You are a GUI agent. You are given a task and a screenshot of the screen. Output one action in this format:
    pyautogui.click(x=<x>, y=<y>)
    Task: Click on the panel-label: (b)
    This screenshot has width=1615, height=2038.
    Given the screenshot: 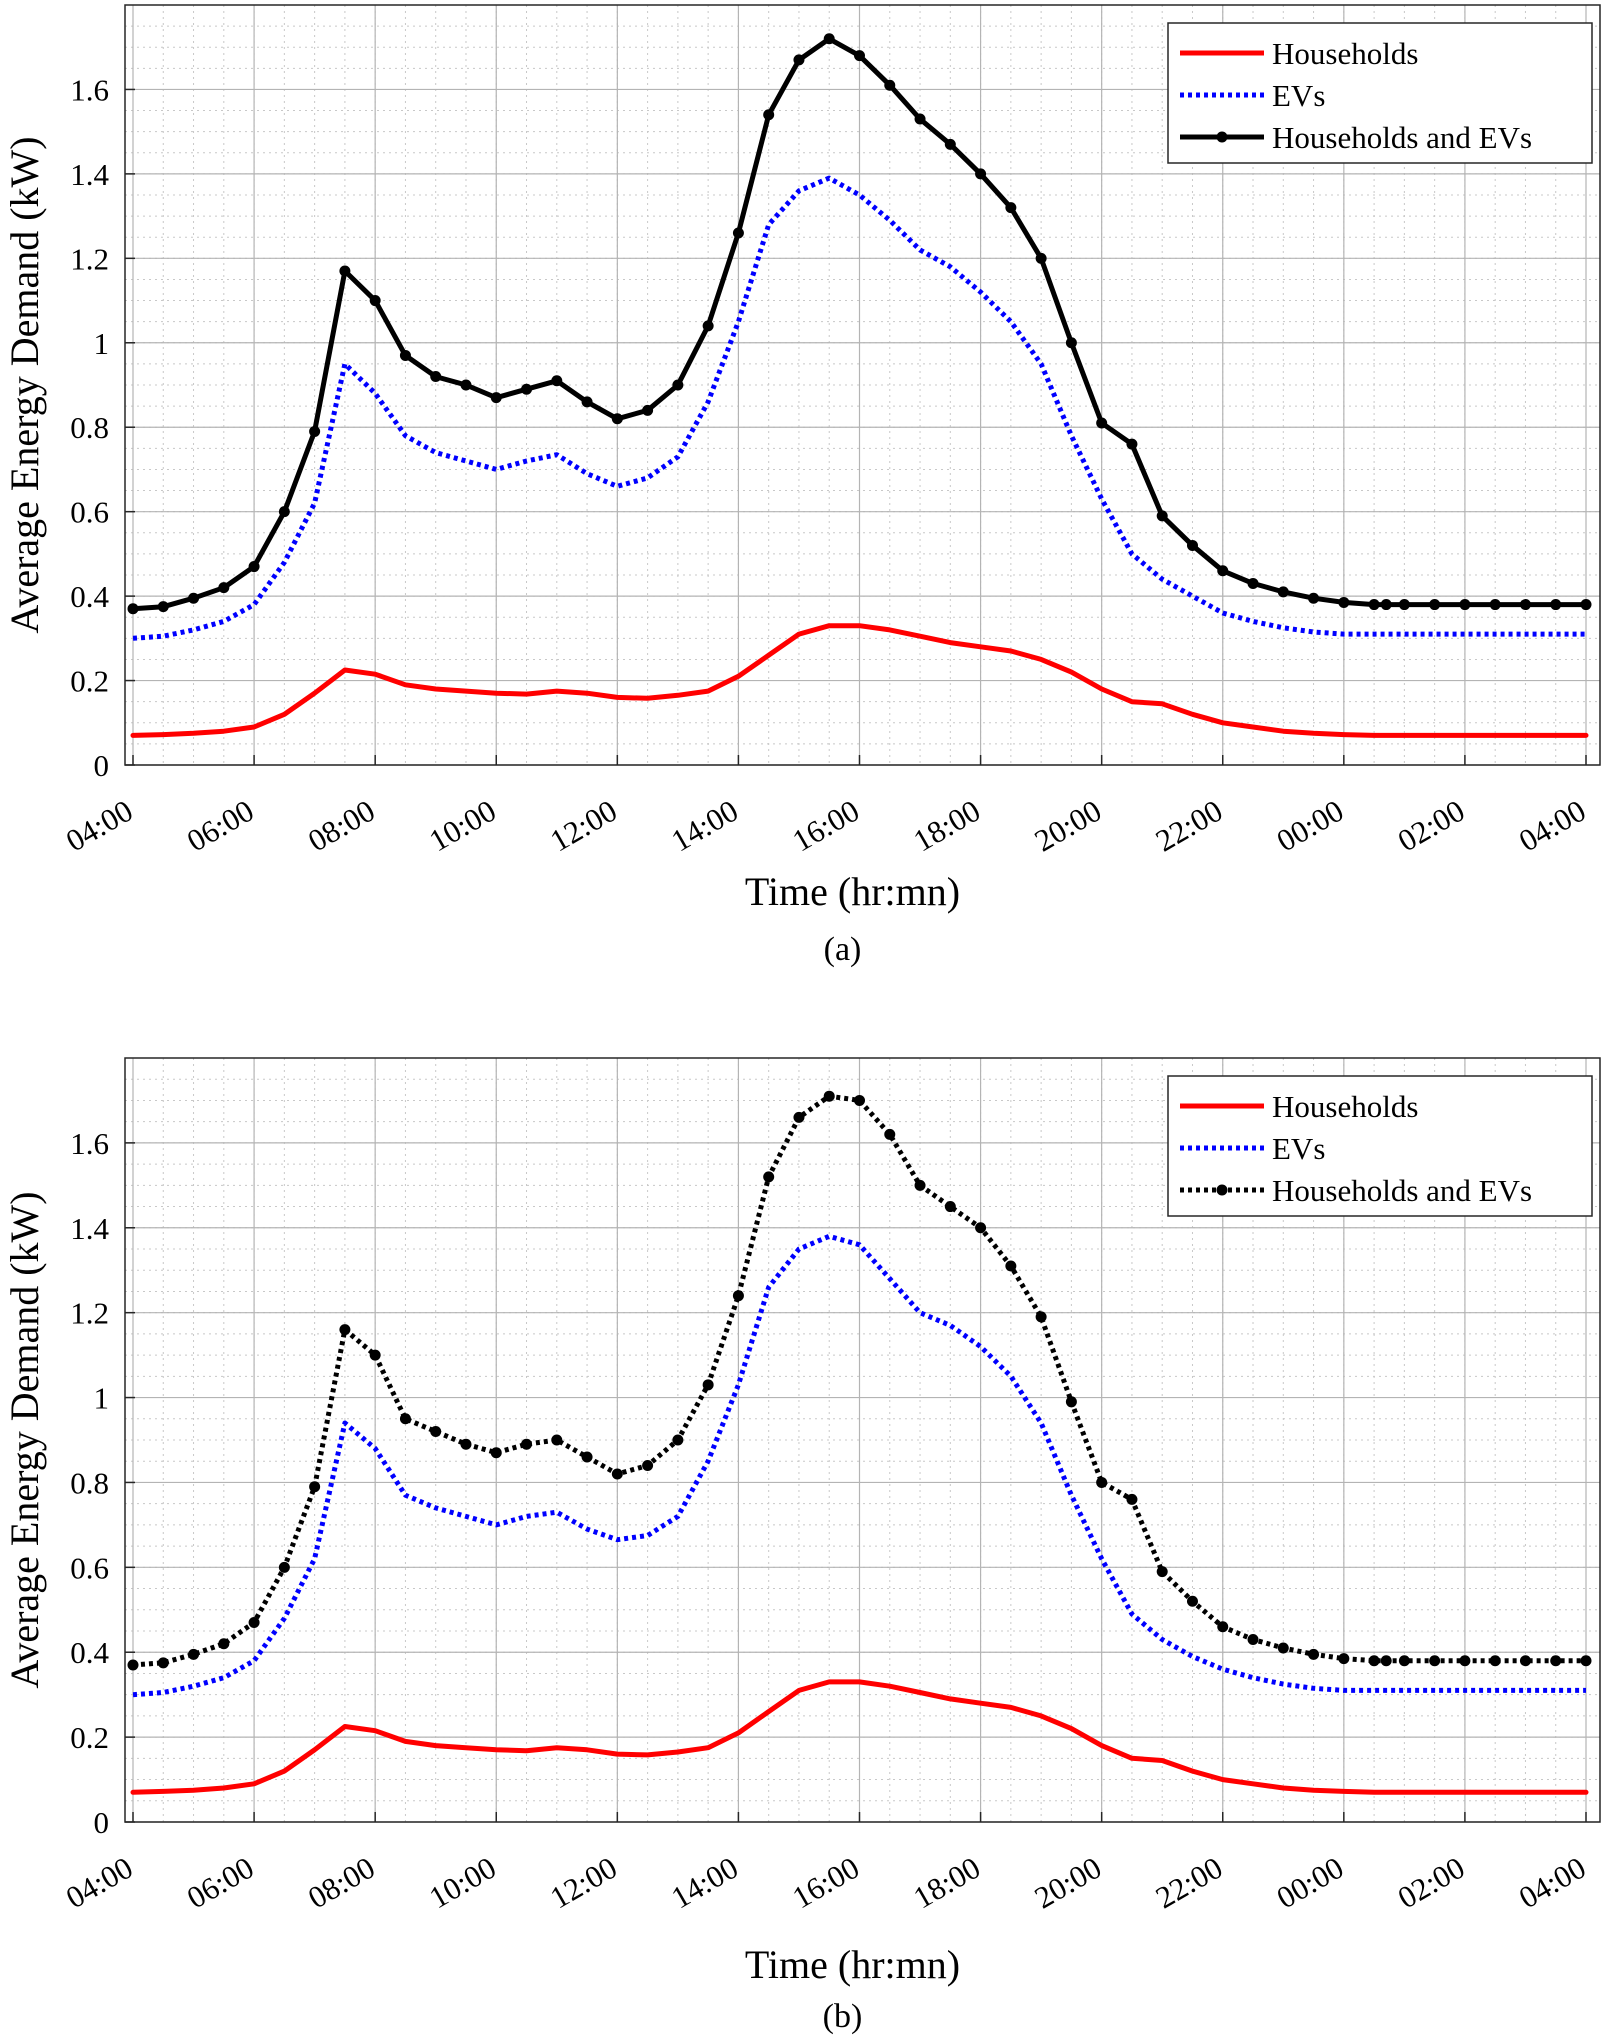 What is the action you would take?
    pyautogui.click(x=843, y=2016)
    